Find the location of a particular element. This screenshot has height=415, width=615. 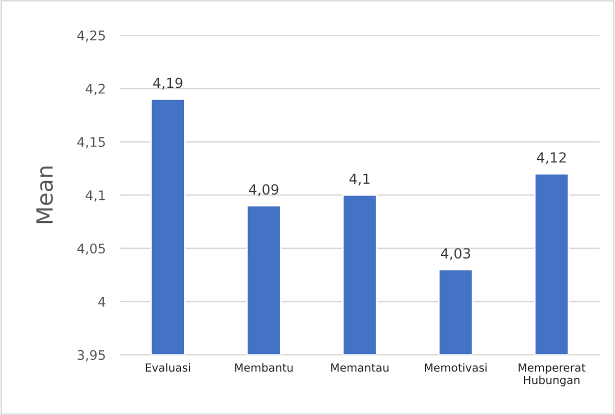

y-tick-label: 3,95 is located at coordinates (91, 356).